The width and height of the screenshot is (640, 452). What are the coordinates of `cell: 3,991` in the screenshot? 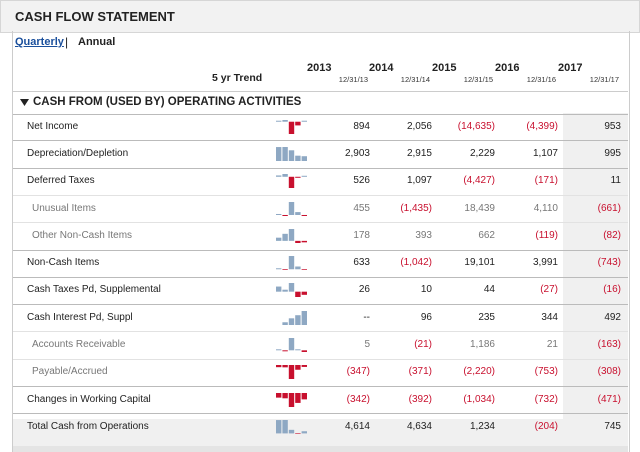 It's located at (545, 263).